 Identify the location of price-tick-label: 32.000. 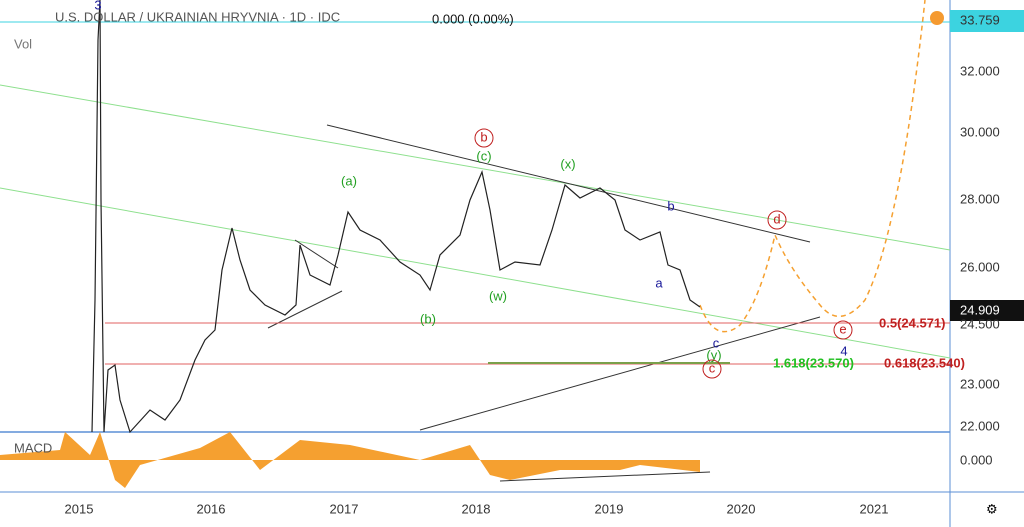
(980, 70).